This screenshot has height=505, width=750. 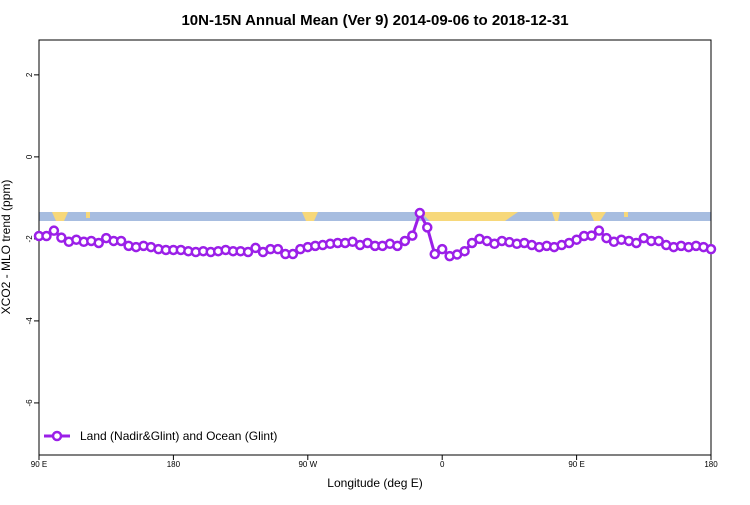 What do you see at coordinates (29, 239) in the screenshot?
I see `y-tick-label: -2` at bounding box center [29, 239].